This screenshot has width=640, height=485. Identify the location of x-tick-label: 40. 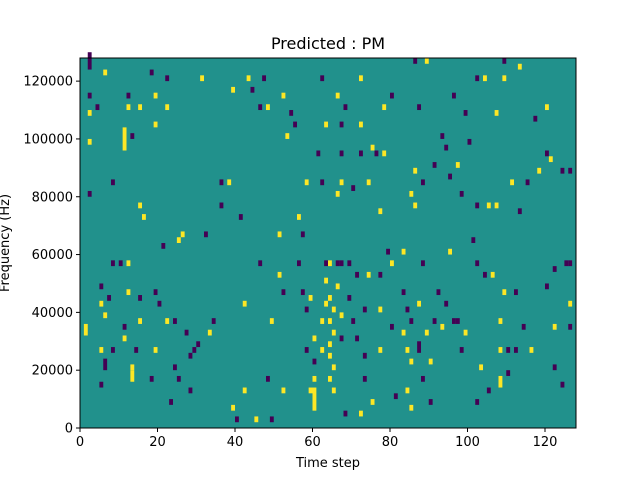
(235, 442).